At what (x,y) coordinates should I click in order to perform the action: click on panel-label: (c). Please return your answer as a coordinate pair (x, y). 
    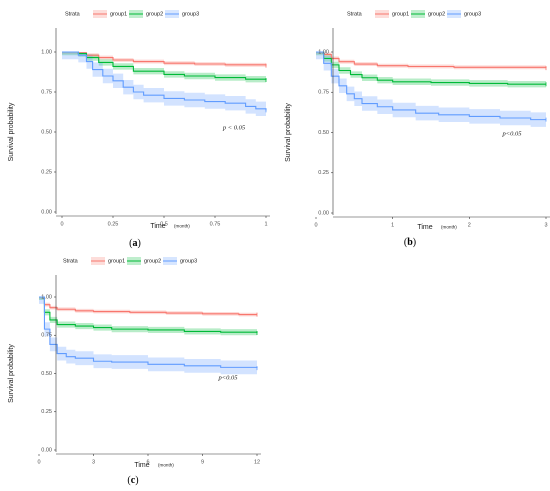
    Looking at the image, I should click on (132, 480).